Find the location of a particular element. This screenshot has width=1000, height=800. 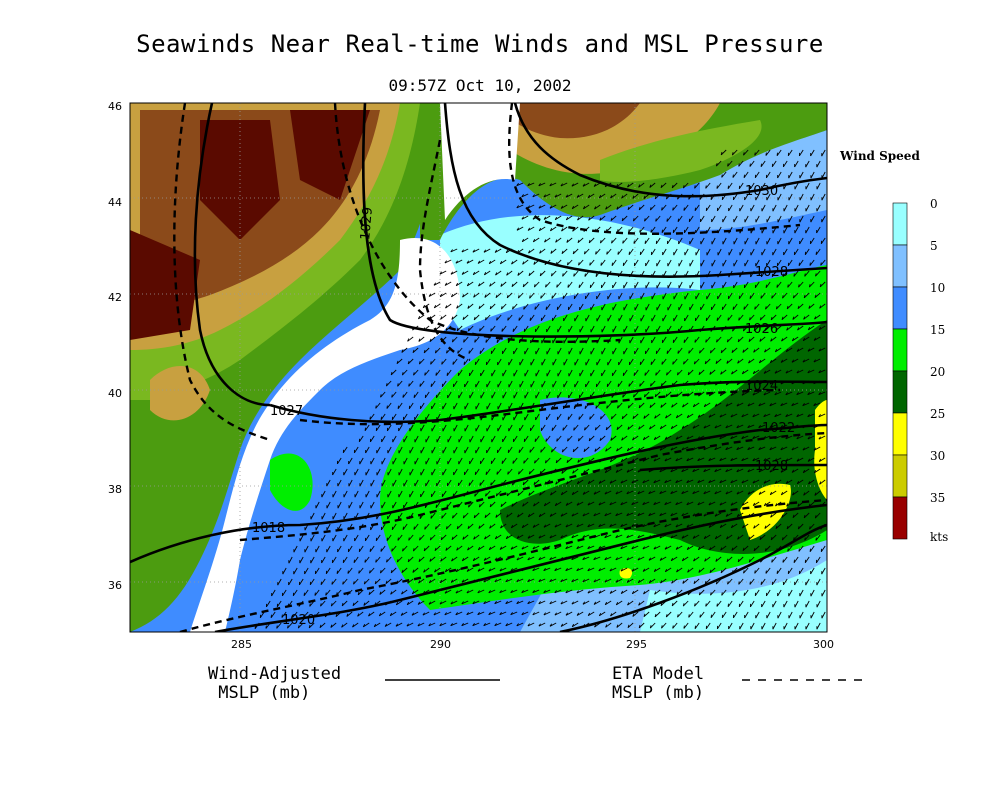

island is located at coordinates (213, 444).